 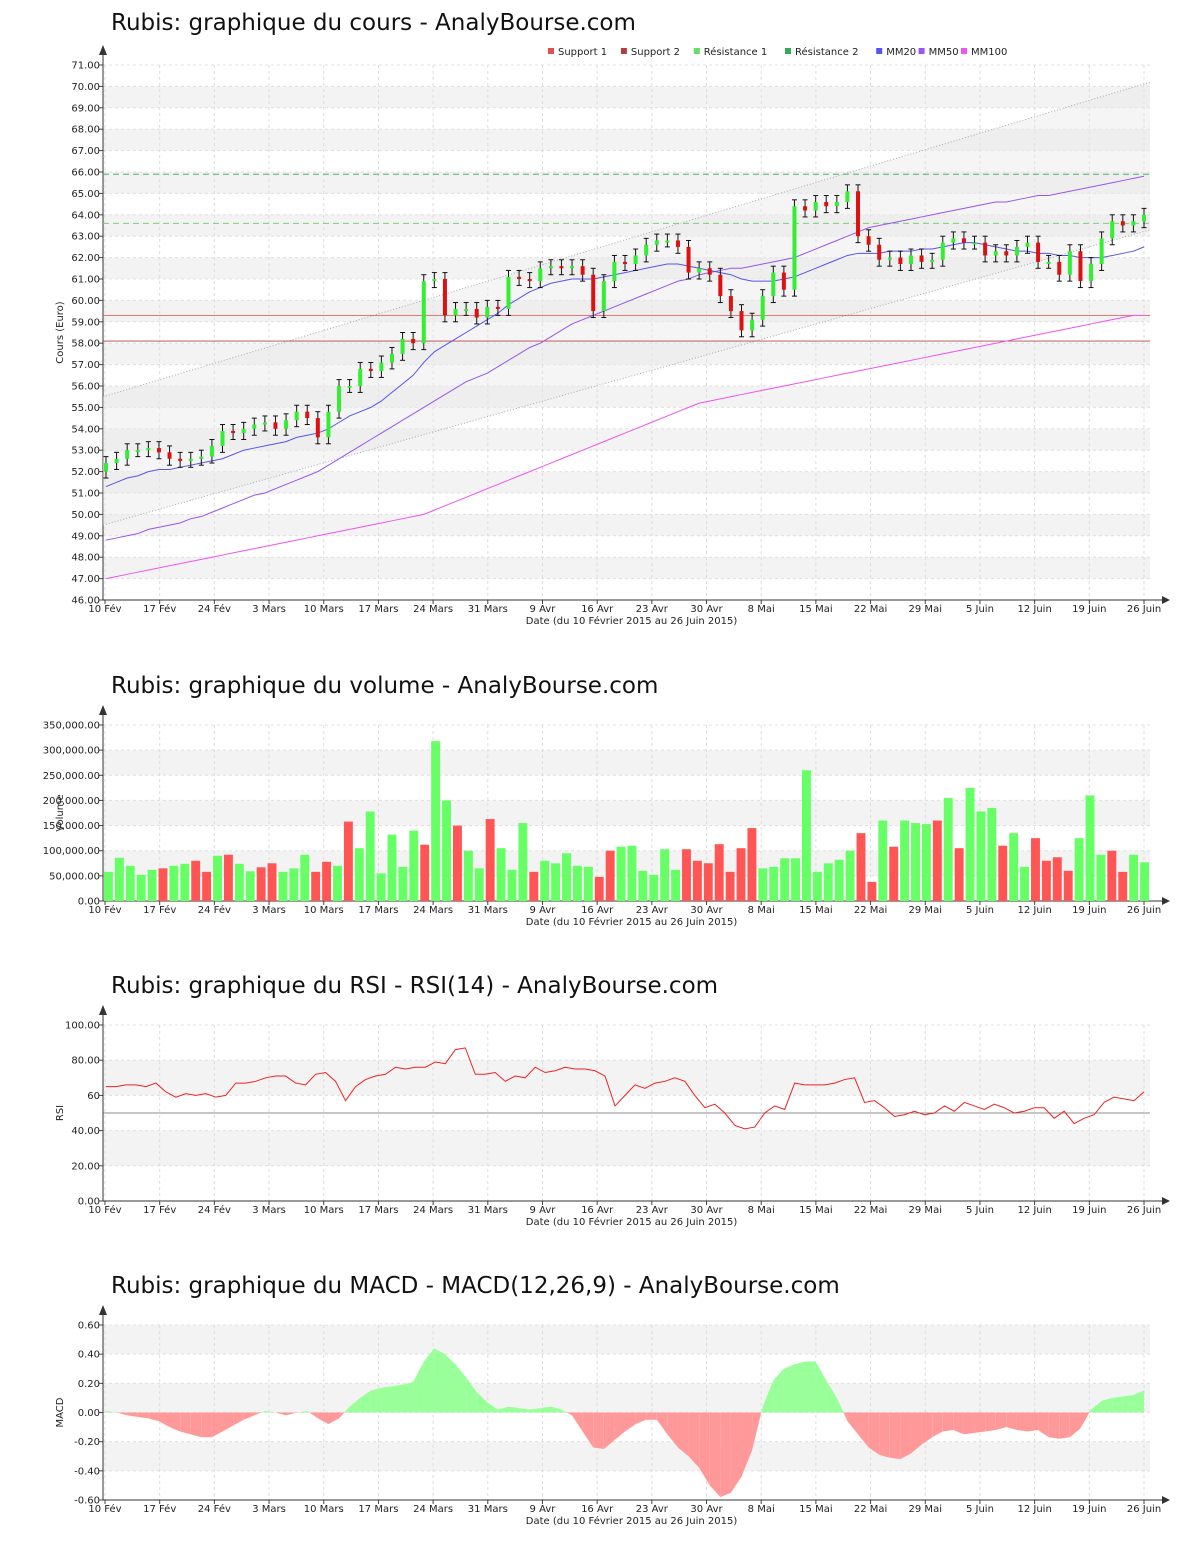 I want to click on x-tick-label: 15 Mai, so click(x=815, y=1509).